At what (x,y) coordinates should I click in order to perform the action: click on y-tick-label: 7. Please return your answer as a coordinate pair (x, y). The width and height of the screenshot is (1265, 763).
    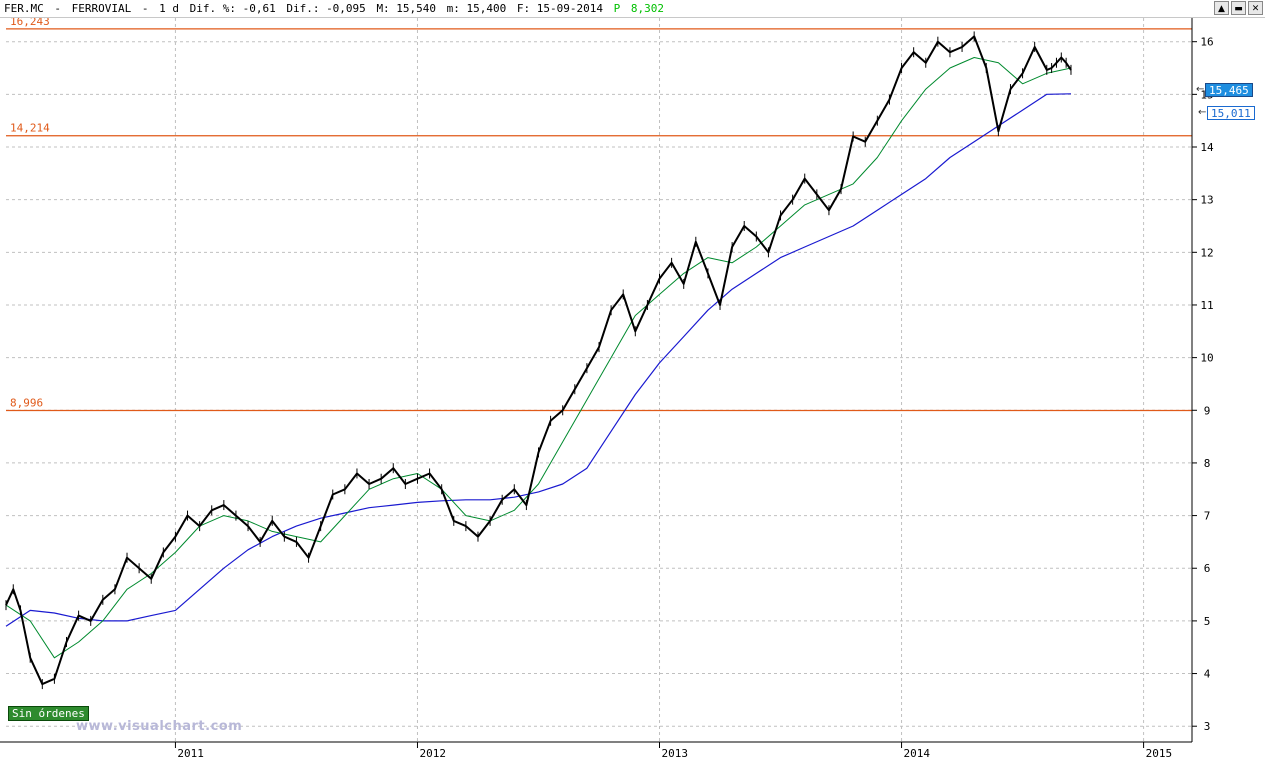
    Looking at the image, I should click on (1207, 516).